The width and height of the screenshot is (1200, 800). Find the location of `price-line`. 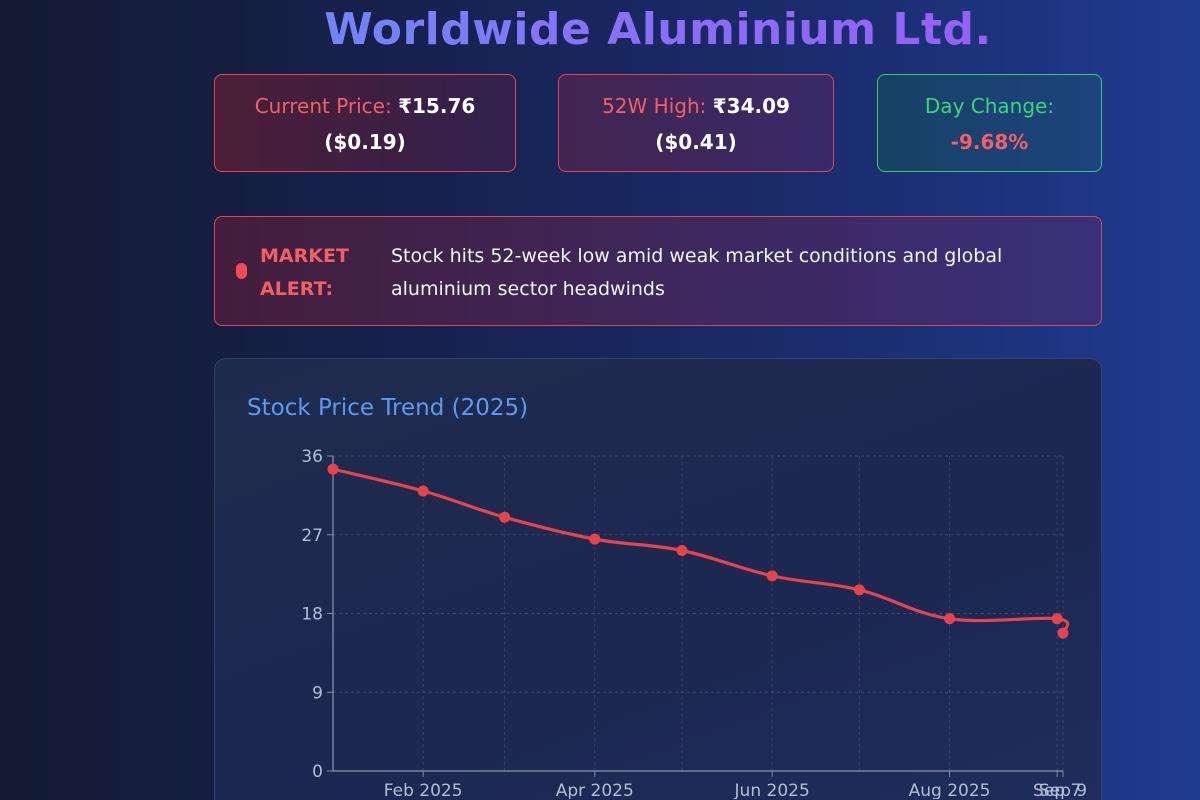

price-line is located at coordinates (701, 550).